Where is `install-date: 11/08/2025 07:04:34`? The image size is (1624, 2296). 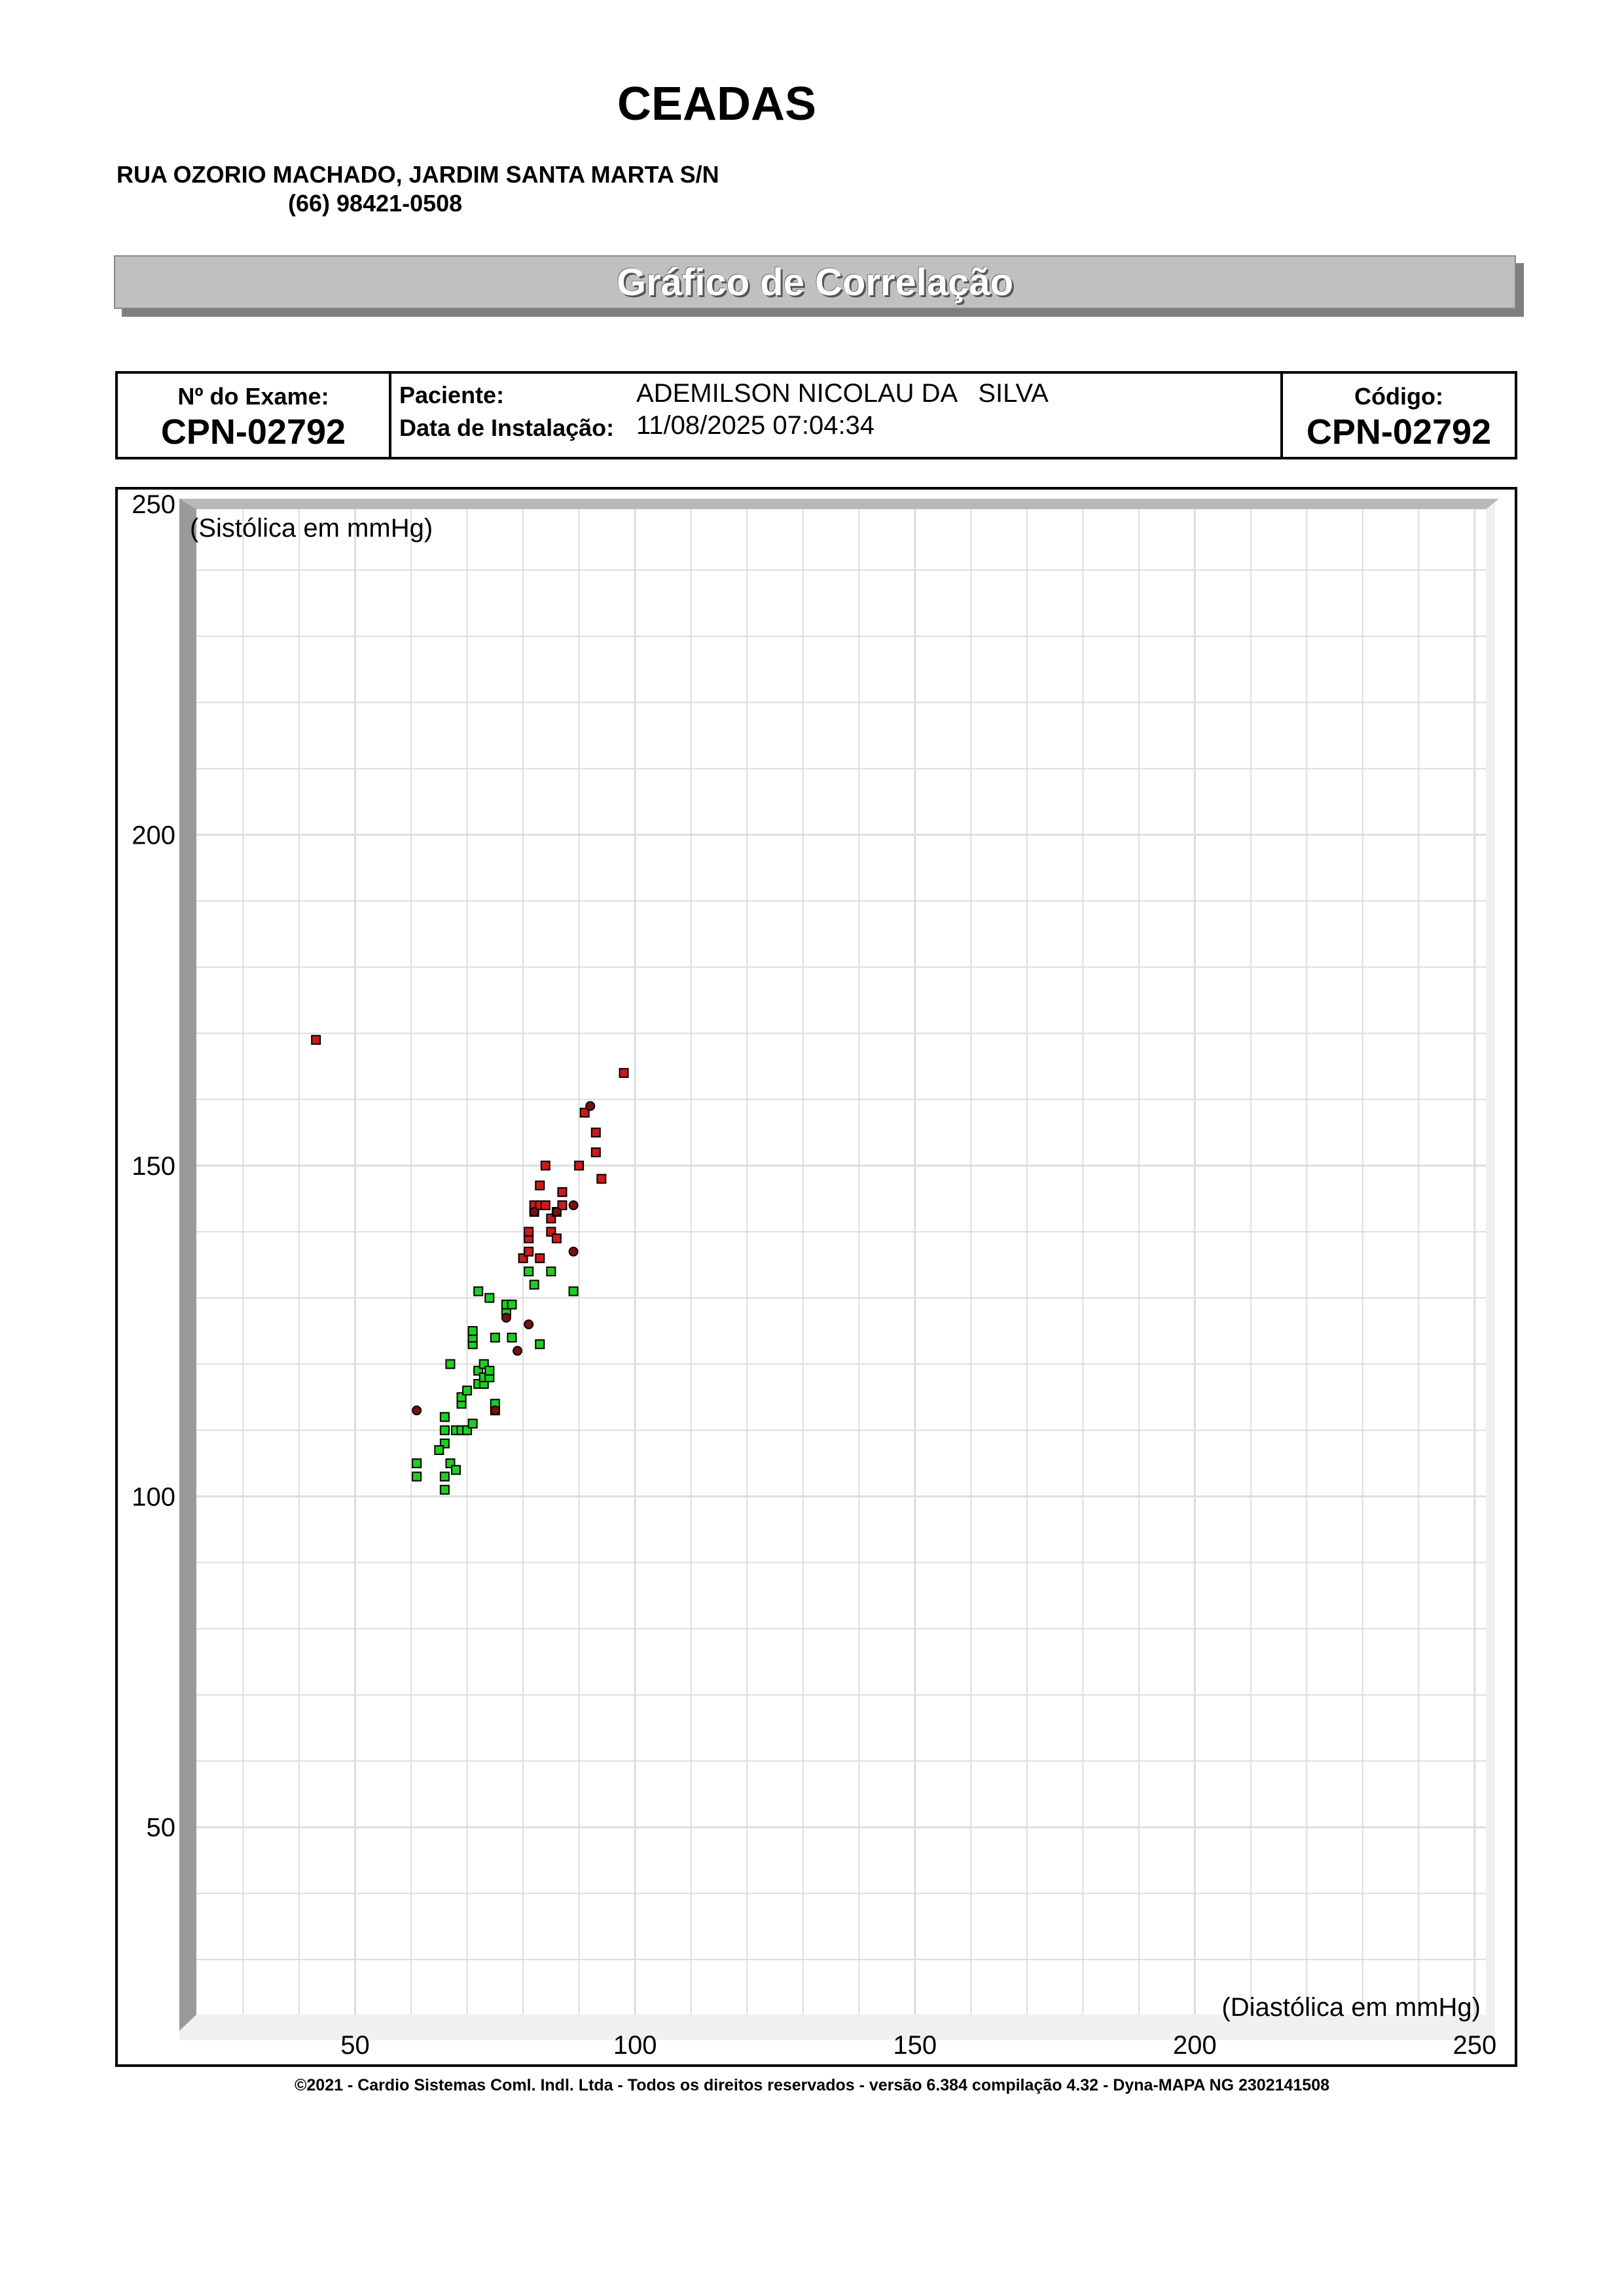 install-date: 11/08/2025 07:04:34 is located at coordinates (755, 426).